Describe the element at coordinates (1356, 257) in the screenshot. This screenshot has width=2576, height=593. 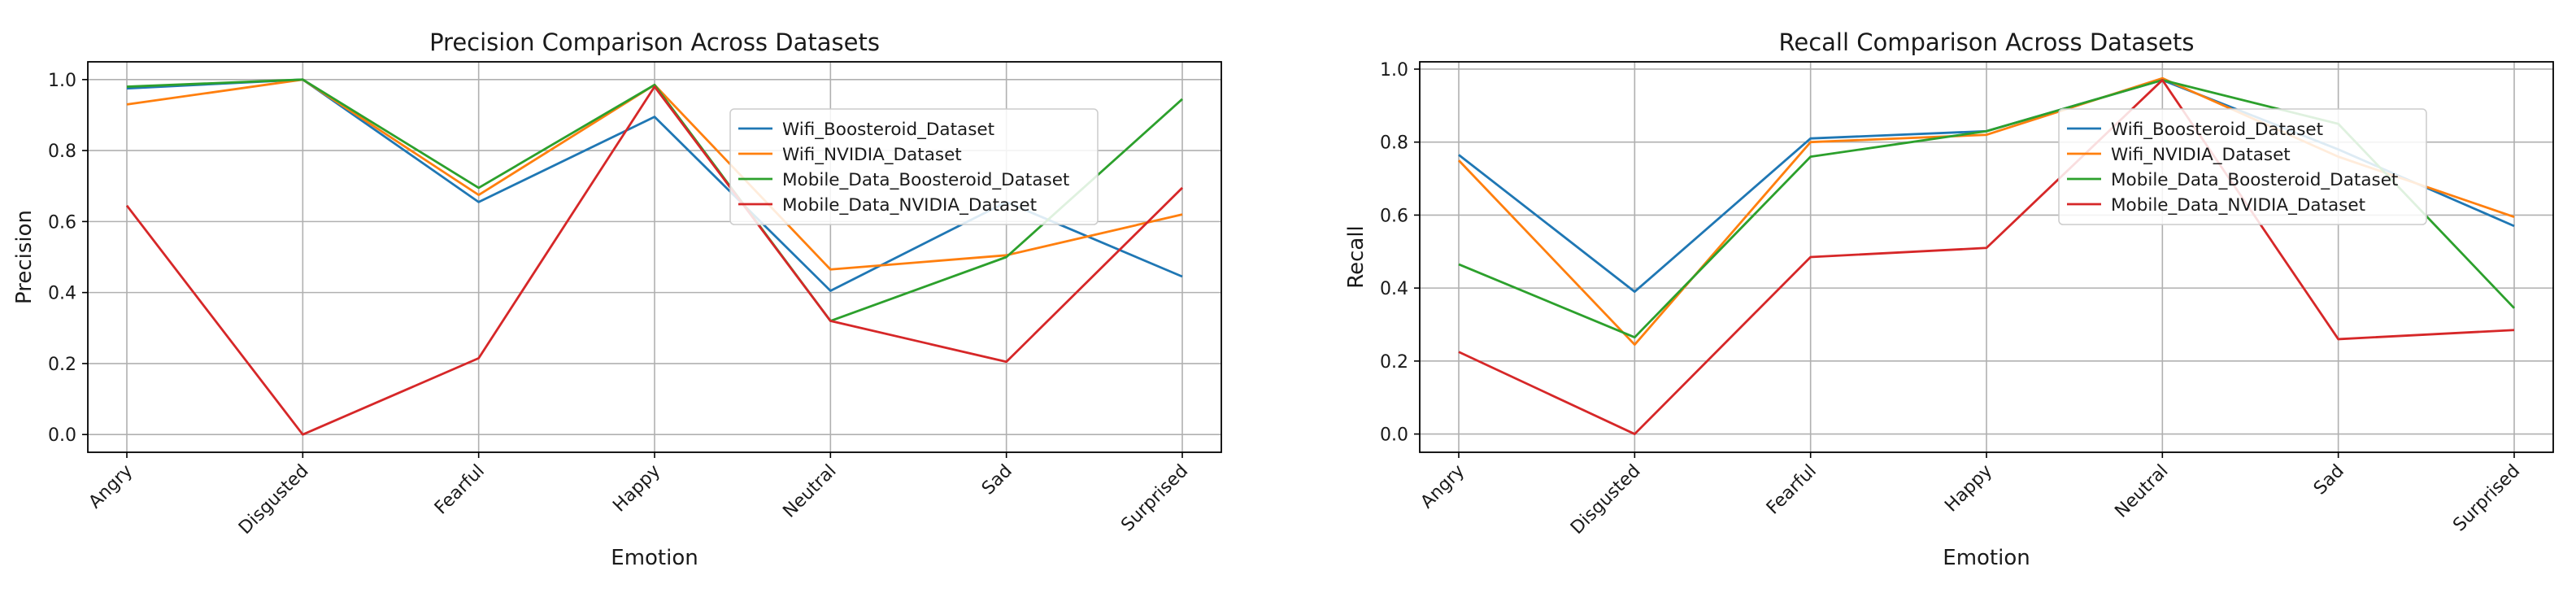
I see `y-axis-label: Recall` at that location.